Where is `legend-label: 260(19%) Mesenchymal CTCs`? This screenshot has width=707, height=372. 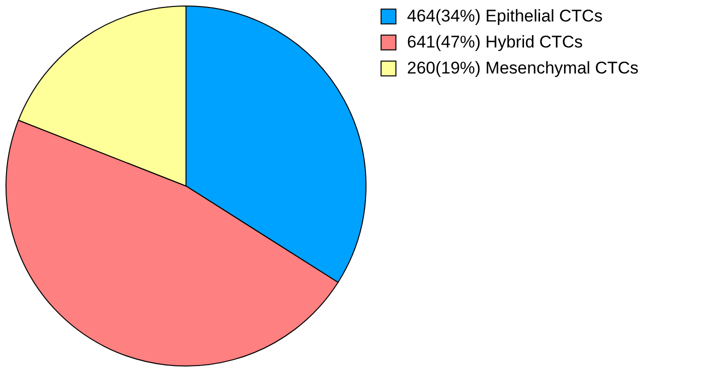 legend-label: 260(19%) Mesenchymal CTCs is located at coordinates (522, 68).